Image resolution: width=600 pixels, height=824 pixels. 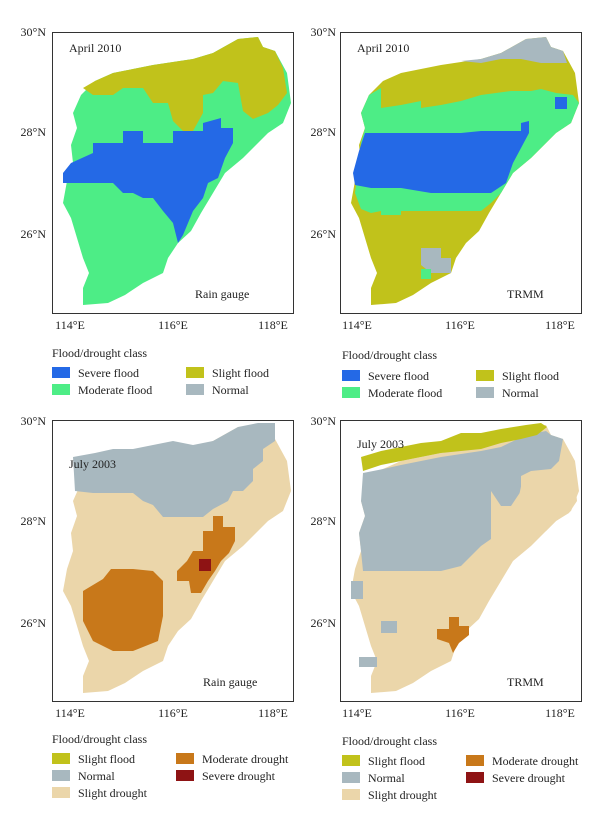 What do you see at coordinates (245, 759) in the screenshot?
I see `legend-label: Moderate drought` at bounding box center [245, 759].